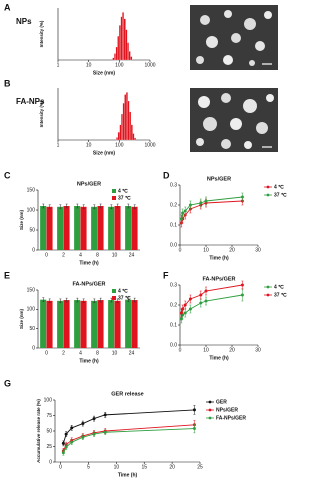 Image resolution: width=320 pixels, height=500 pixels. I want to click on y-axis-label: Intensity (%), so click(41, 33).